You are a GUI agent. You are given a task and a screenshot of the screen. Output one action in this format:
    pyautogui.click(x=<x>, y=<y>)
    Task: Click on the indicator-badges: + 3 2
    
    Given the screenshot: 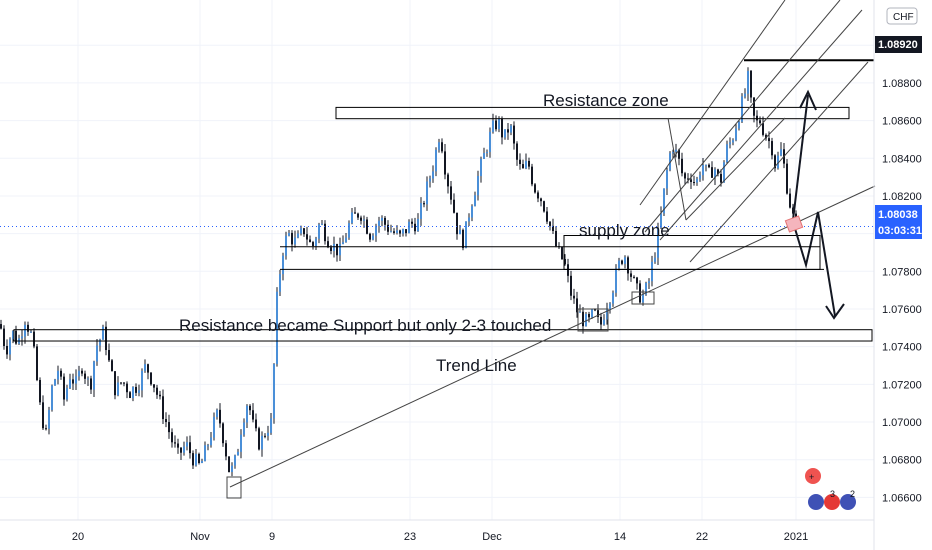 What is the action you would take?
    pyautogui.click(x=830, y=489)
    